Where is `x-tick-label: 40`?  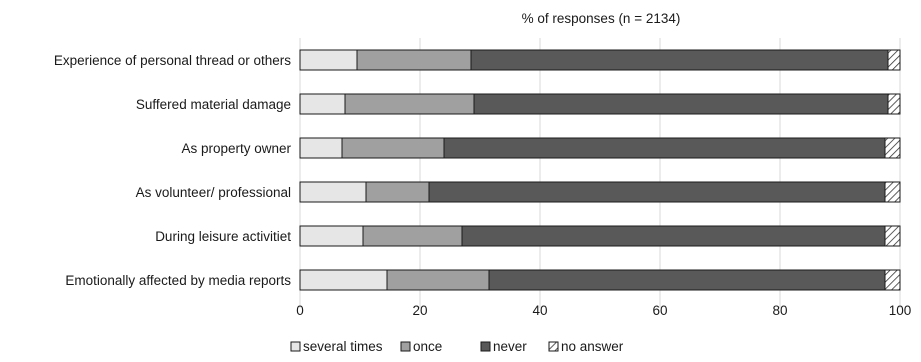 x-tick-label: 40 is located at coordinates (539, 310).